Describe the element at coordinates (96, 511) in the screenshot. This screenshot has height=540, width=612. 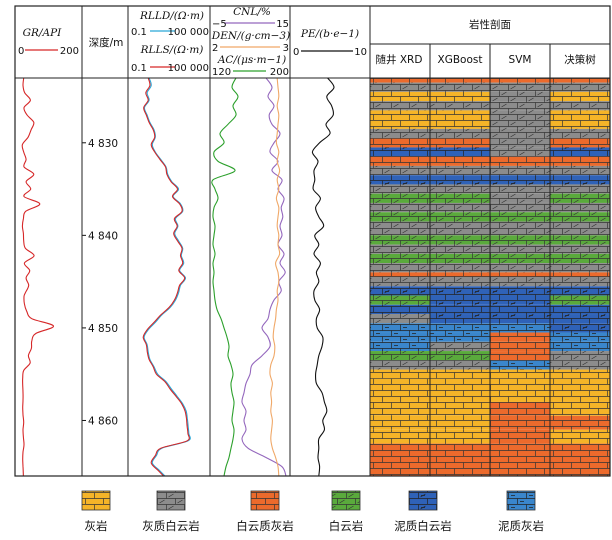
I see `legend-item: 灰岩` at that location.